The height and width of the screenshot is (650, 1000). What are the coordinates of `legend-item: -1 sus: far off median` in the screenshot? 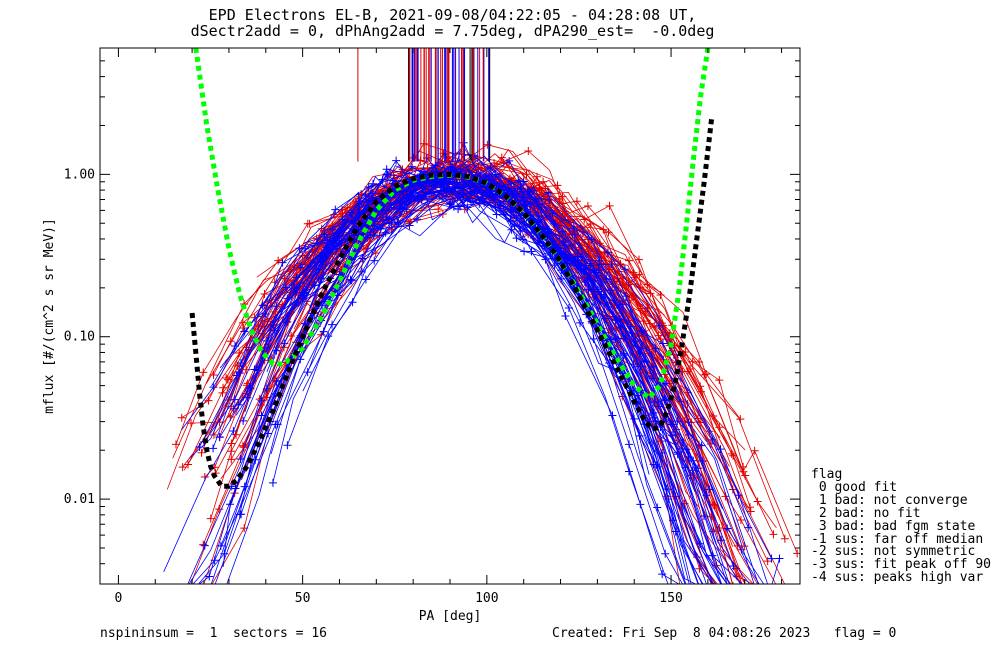 It's located at (897, 539).